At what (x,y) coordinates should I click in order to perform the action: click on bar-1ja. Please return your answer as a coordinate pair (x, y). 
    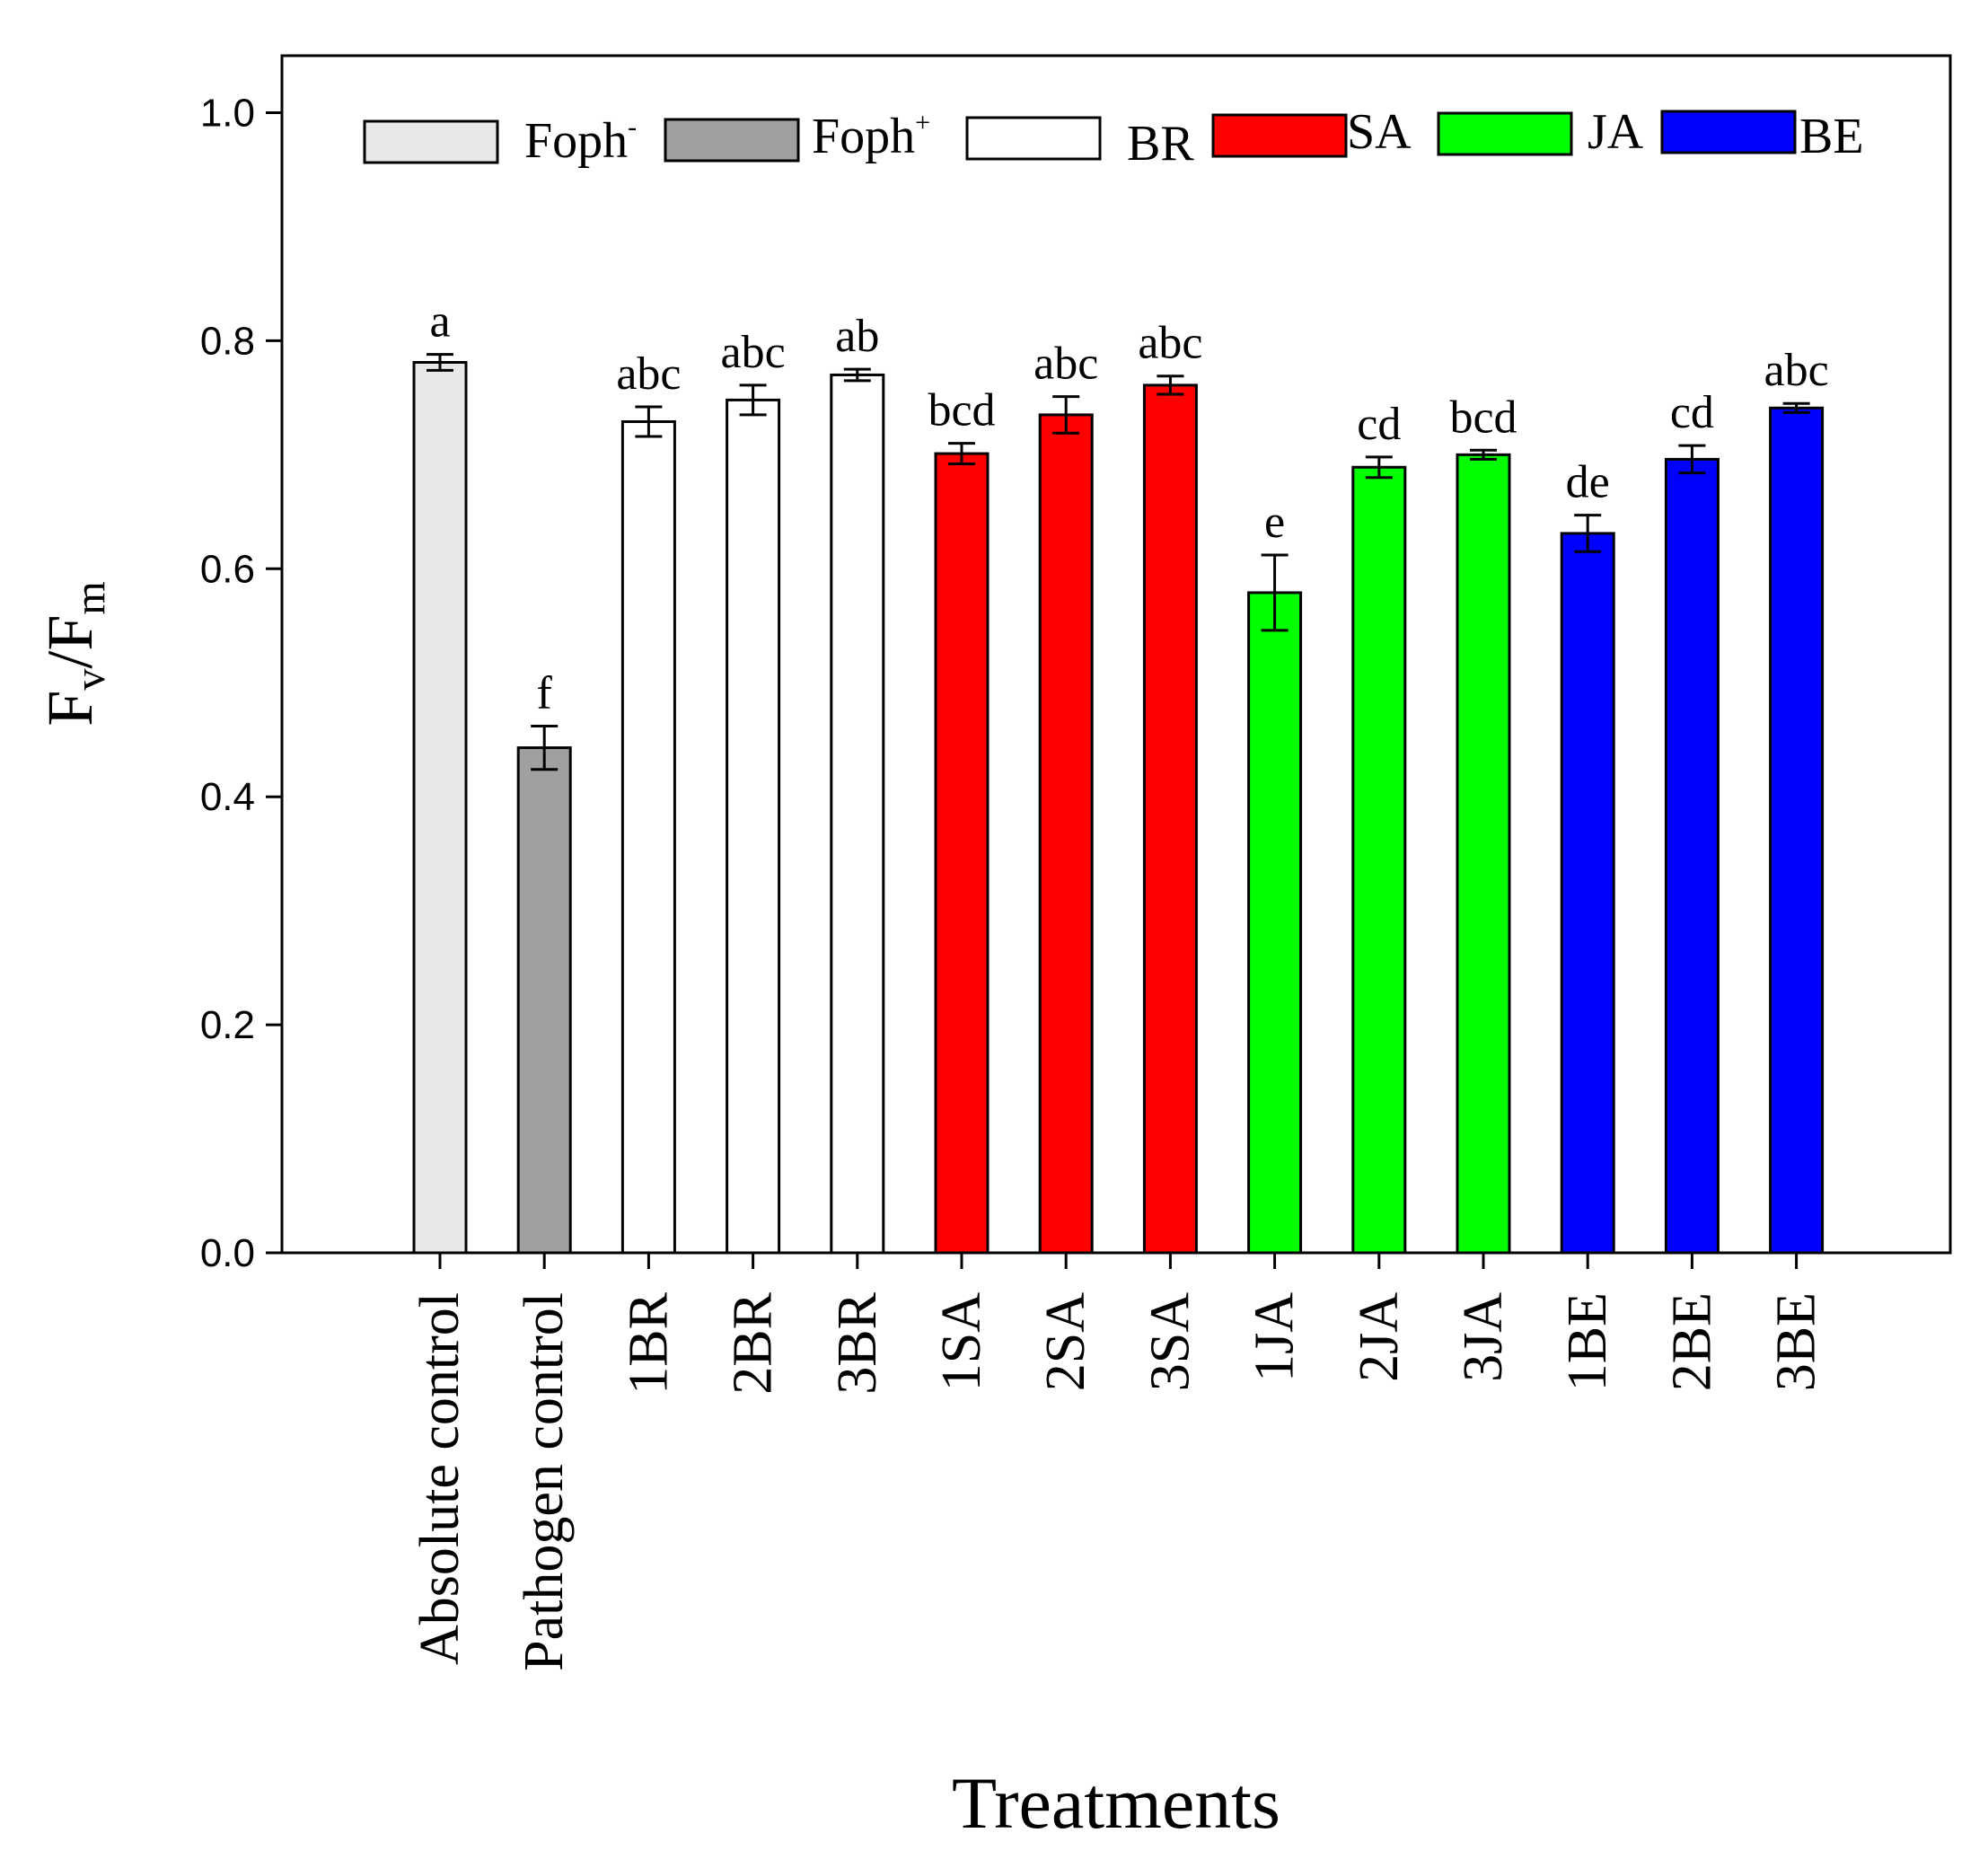
    Looking at the image, I should click on (1275, 923).